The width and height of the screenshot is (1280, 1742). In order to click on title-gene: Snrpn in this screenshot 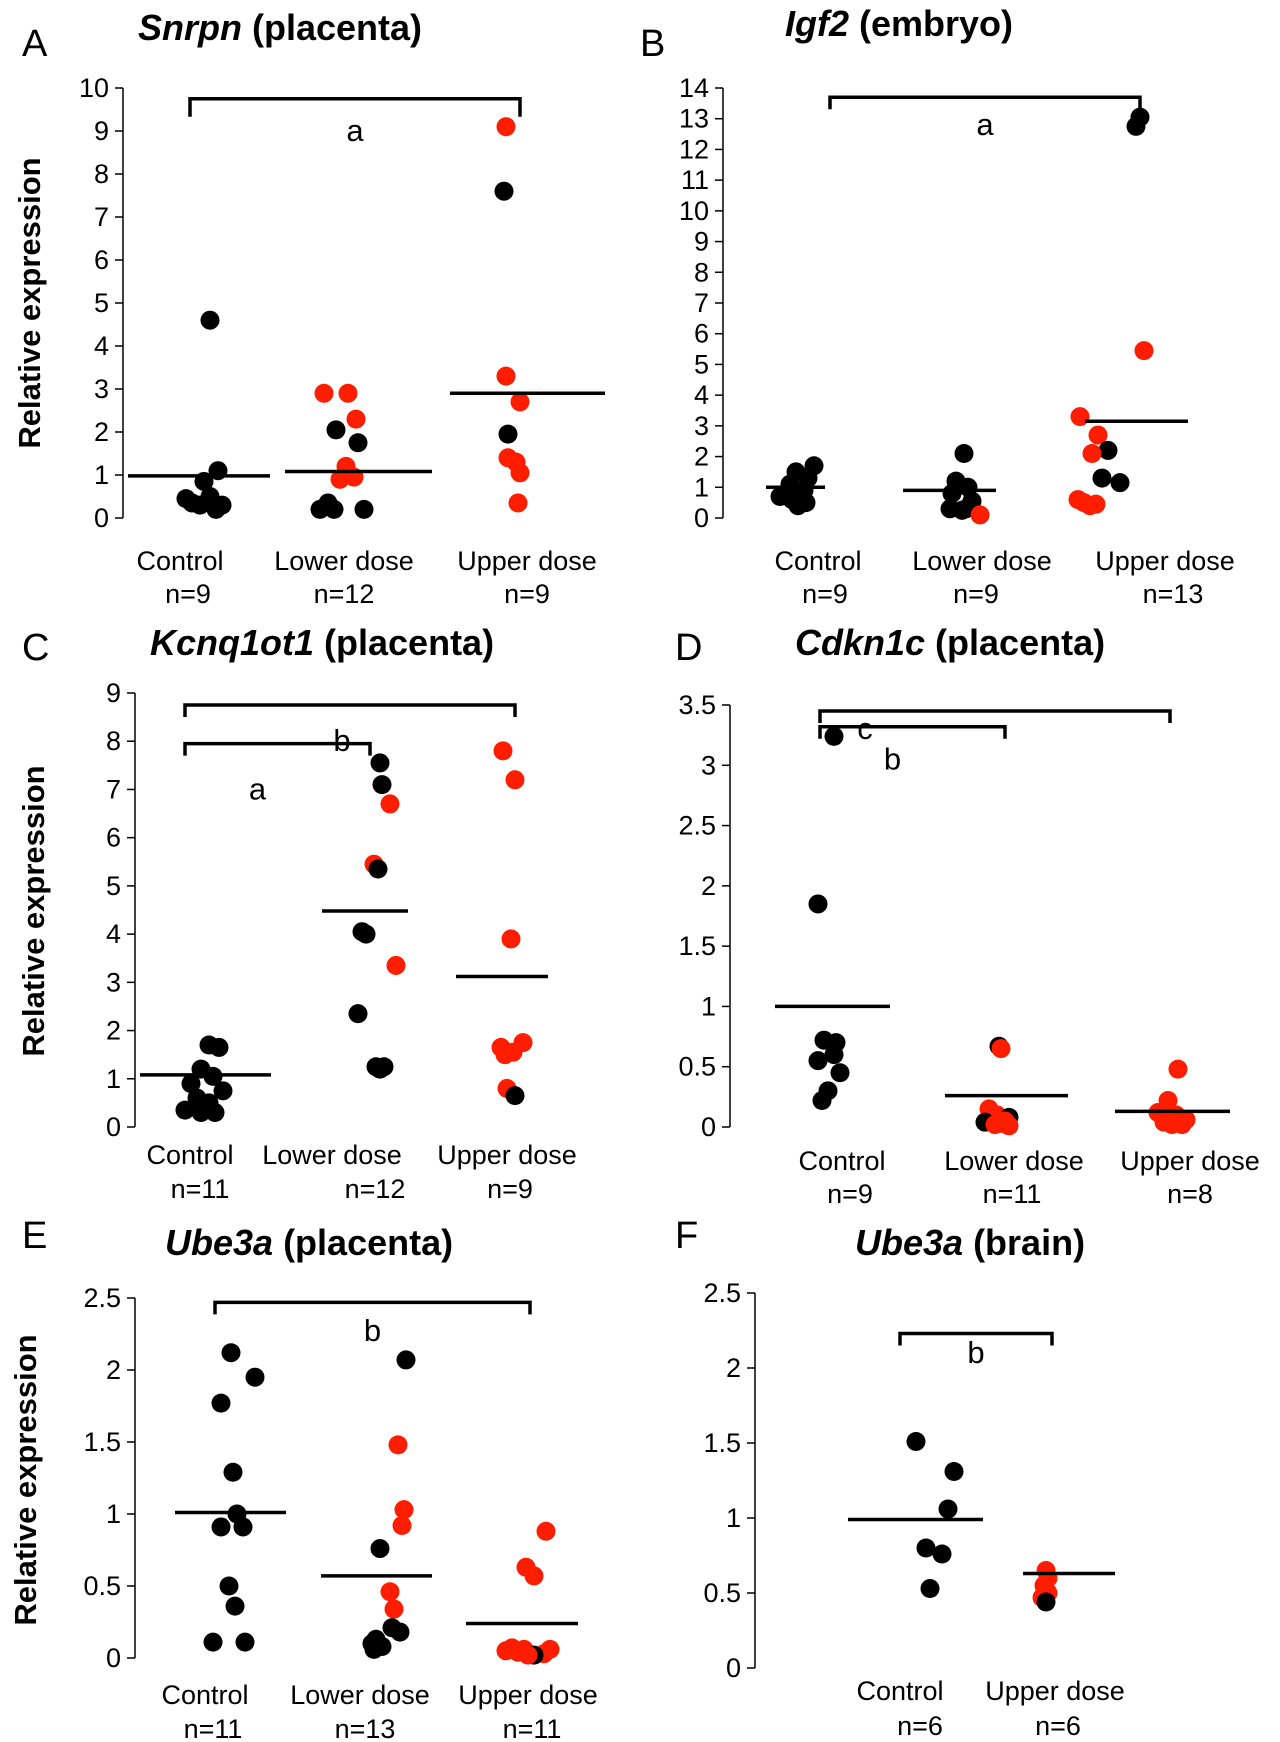, I will do `click(190, 27)`.